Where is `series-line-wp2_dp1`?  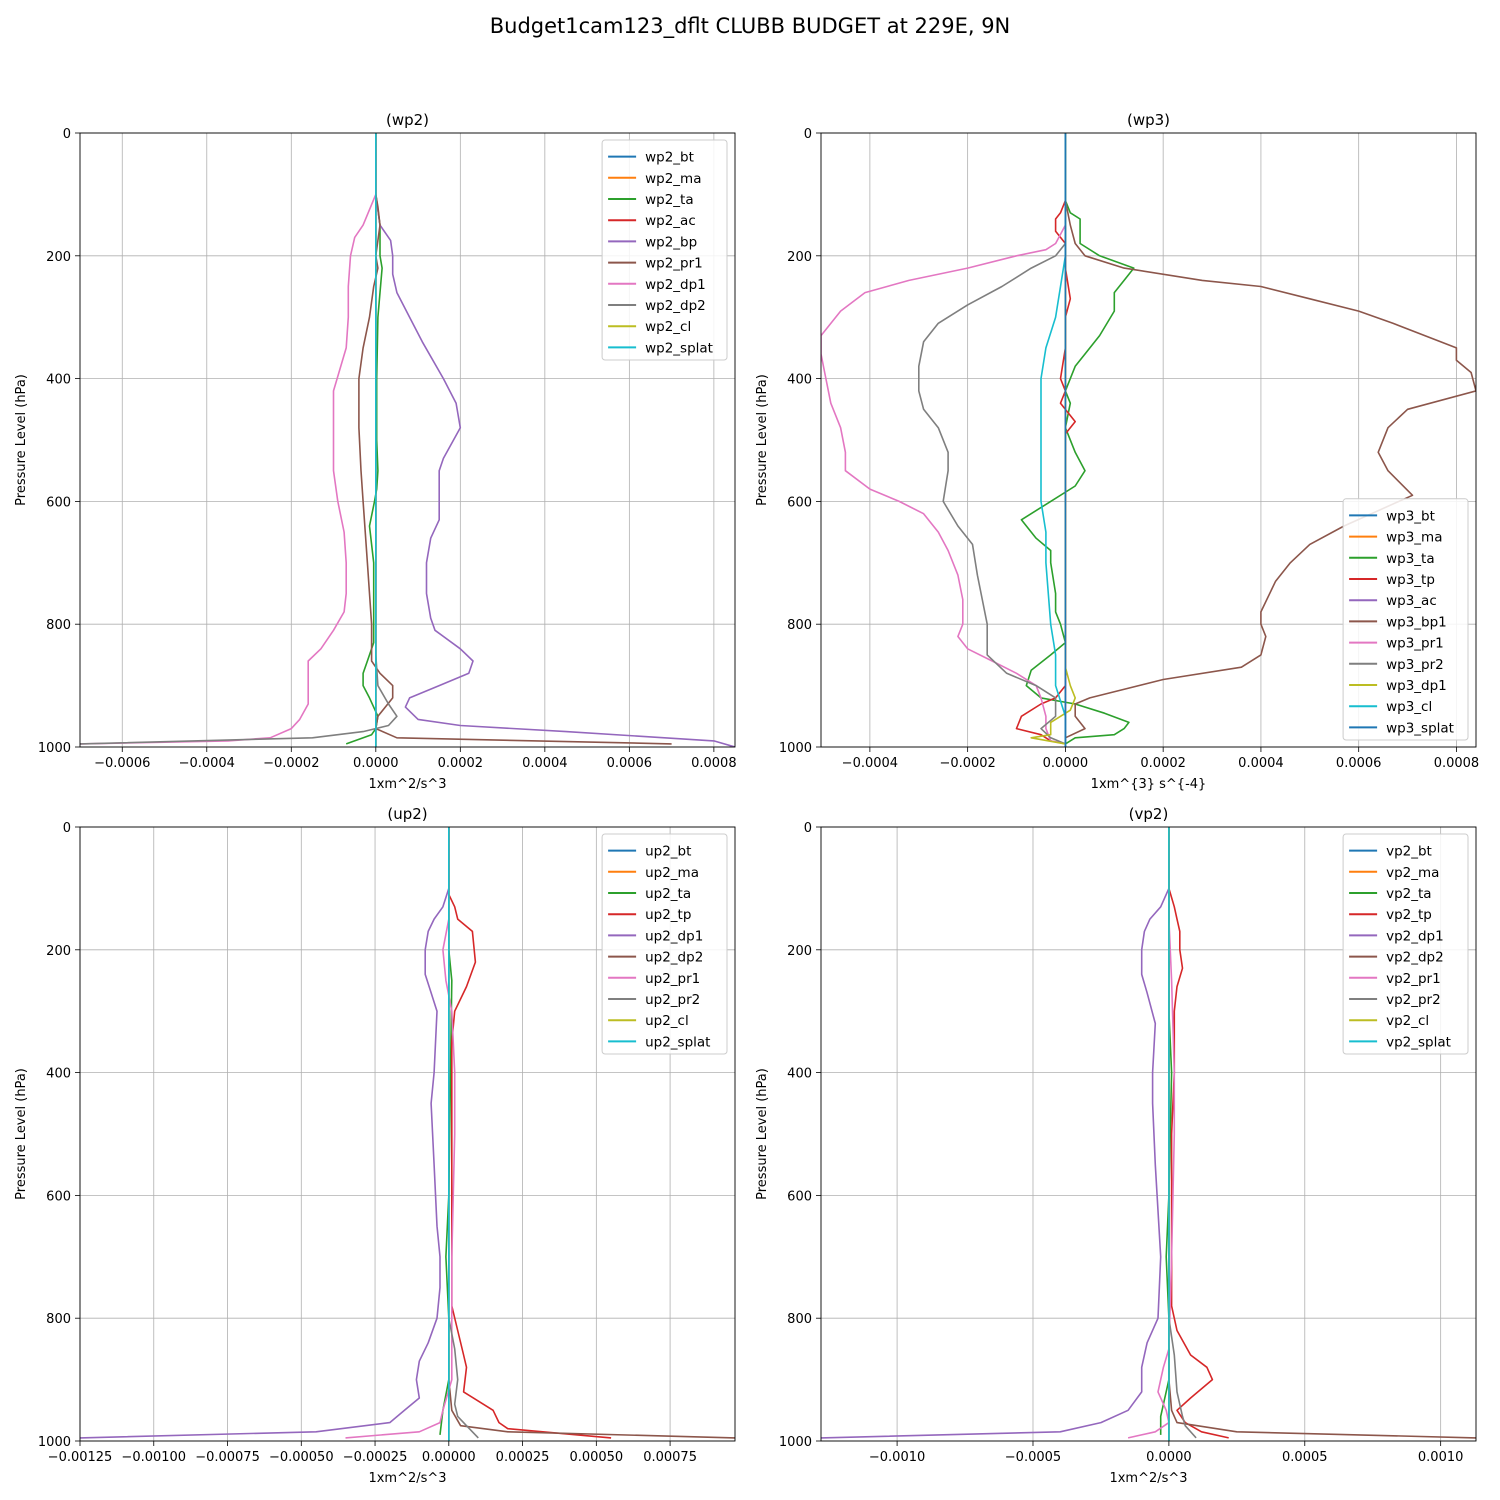
series-line-wp2_dp1 is located at coordinates (228, 439).